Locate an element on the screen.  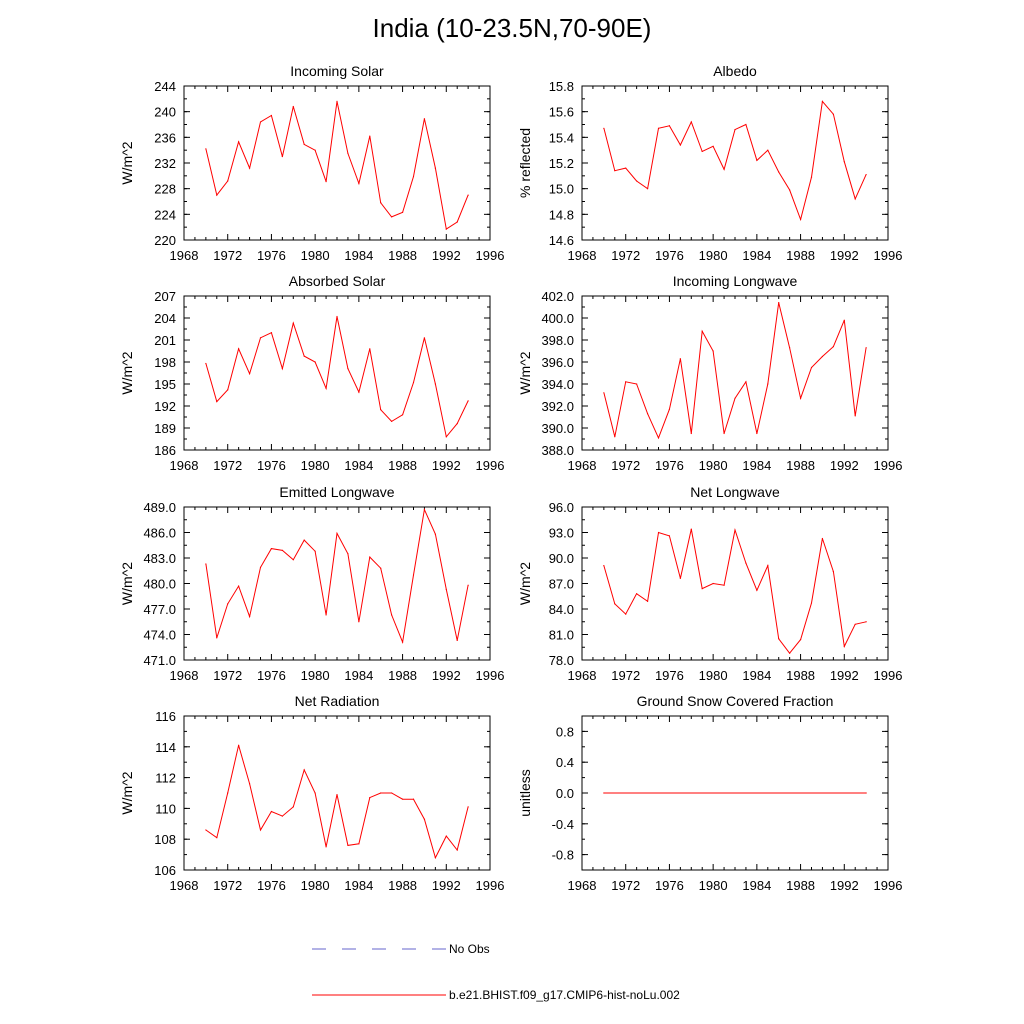
x-tick-label: 1992 is located at coordinates (844, 255).